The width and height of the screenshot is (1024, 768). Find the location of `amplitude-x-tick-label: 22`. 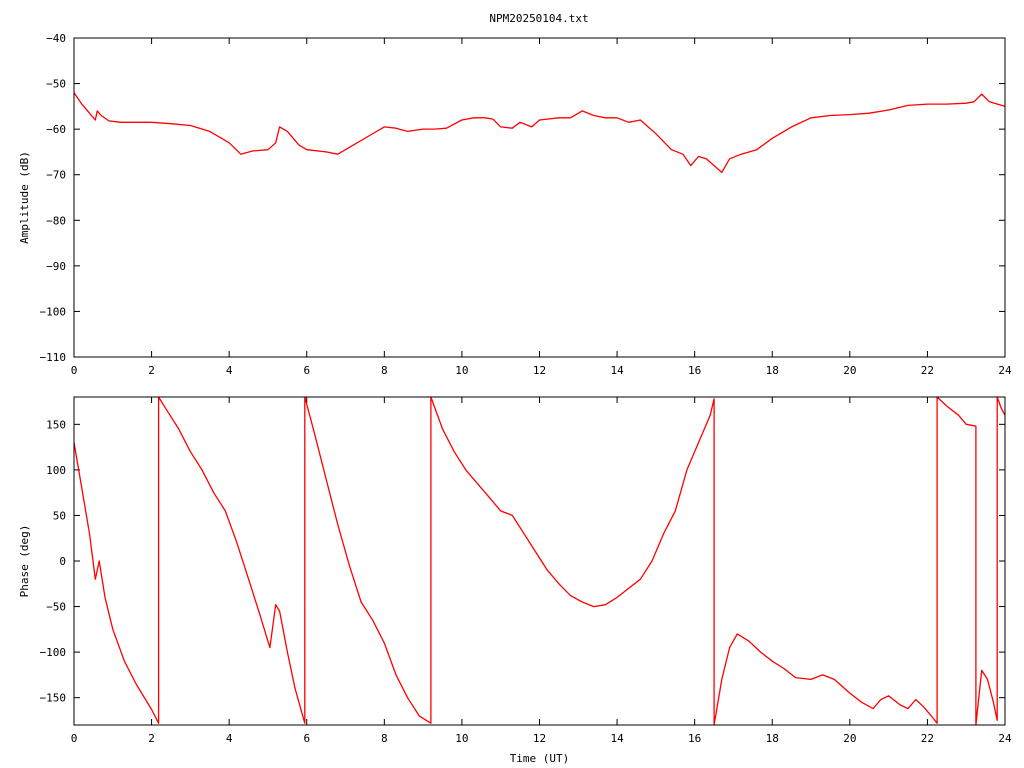

amplitude-x-tick-label: 22 is located at coordinates (927, 370).